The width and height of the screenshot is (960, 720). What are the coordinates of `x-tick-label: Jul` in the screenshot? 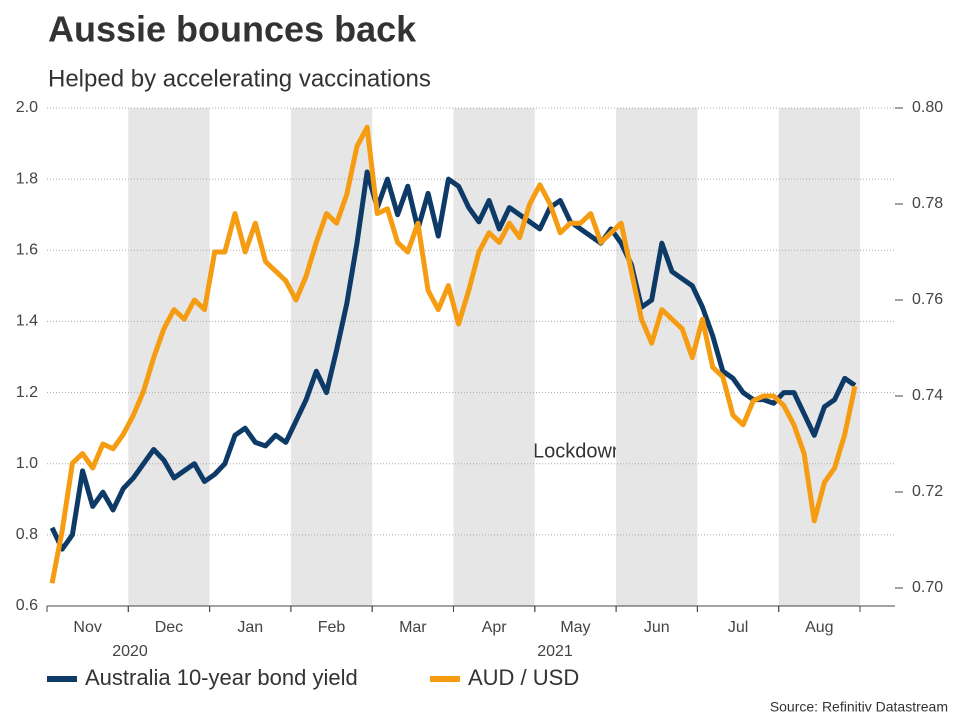 It's located at (738, 627).